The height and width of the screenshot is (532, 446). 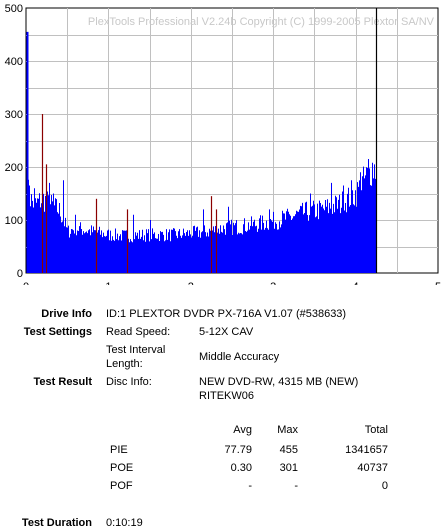 I want to click on header-total: Total, so click(x=376, y=430).